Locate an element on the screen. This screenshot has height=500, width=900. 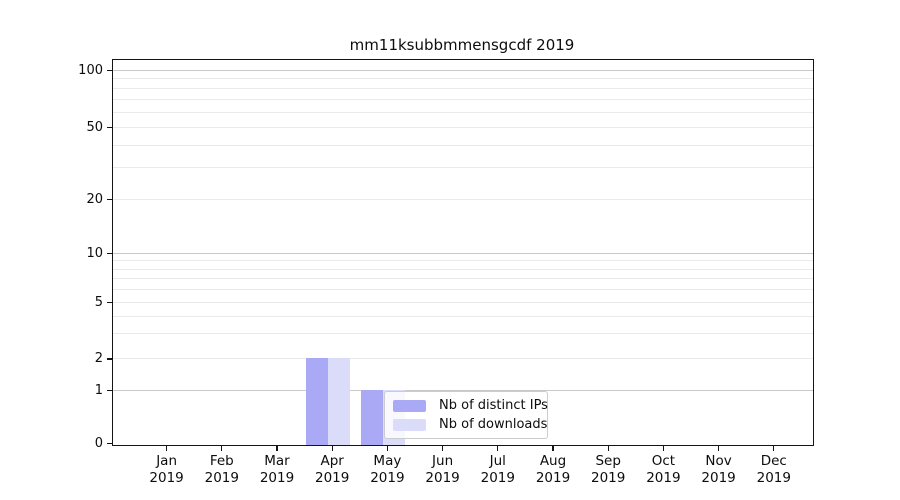
y-axis-tick-label: 2 is located at coordinates (98, 359).